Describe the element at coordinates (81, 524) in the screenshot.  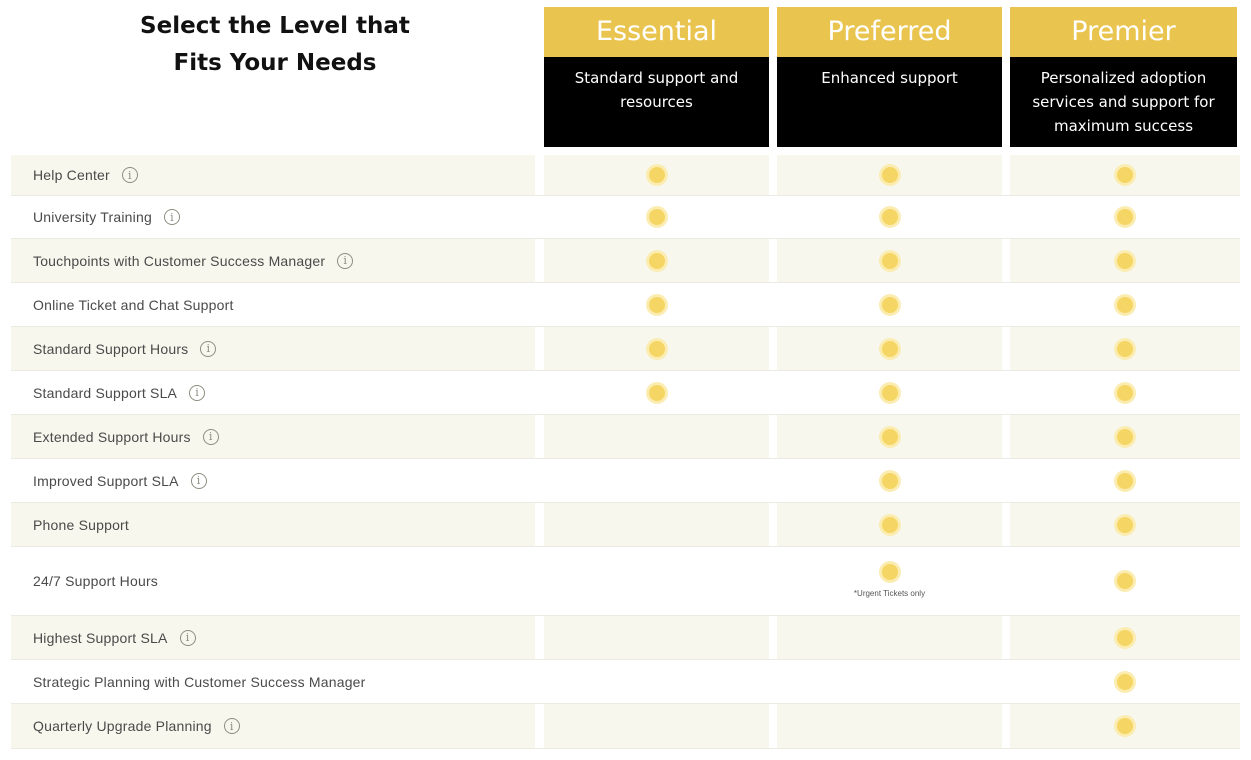
I see `feature-label: Phone Support` at that location.